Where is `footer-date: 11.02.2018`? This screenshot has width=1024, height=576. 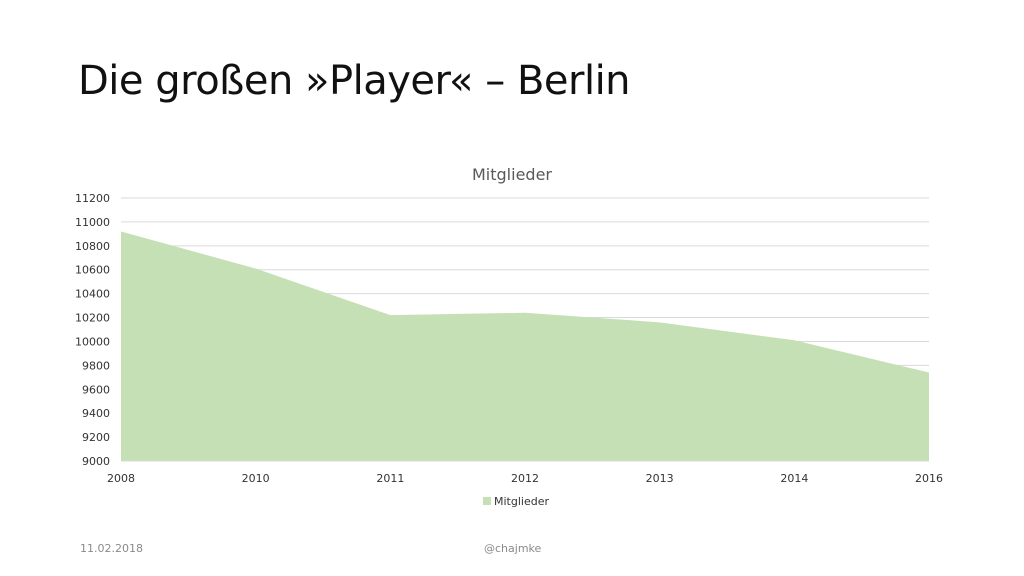 footer-date: 11.02.2018 is located at coordinates (111, 548).